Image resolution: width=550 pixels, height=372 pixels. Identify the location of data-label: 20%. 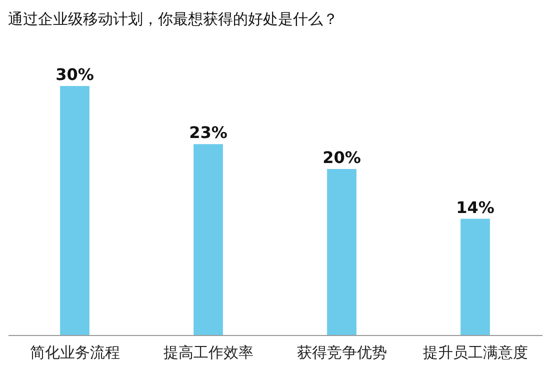
(341, 157).